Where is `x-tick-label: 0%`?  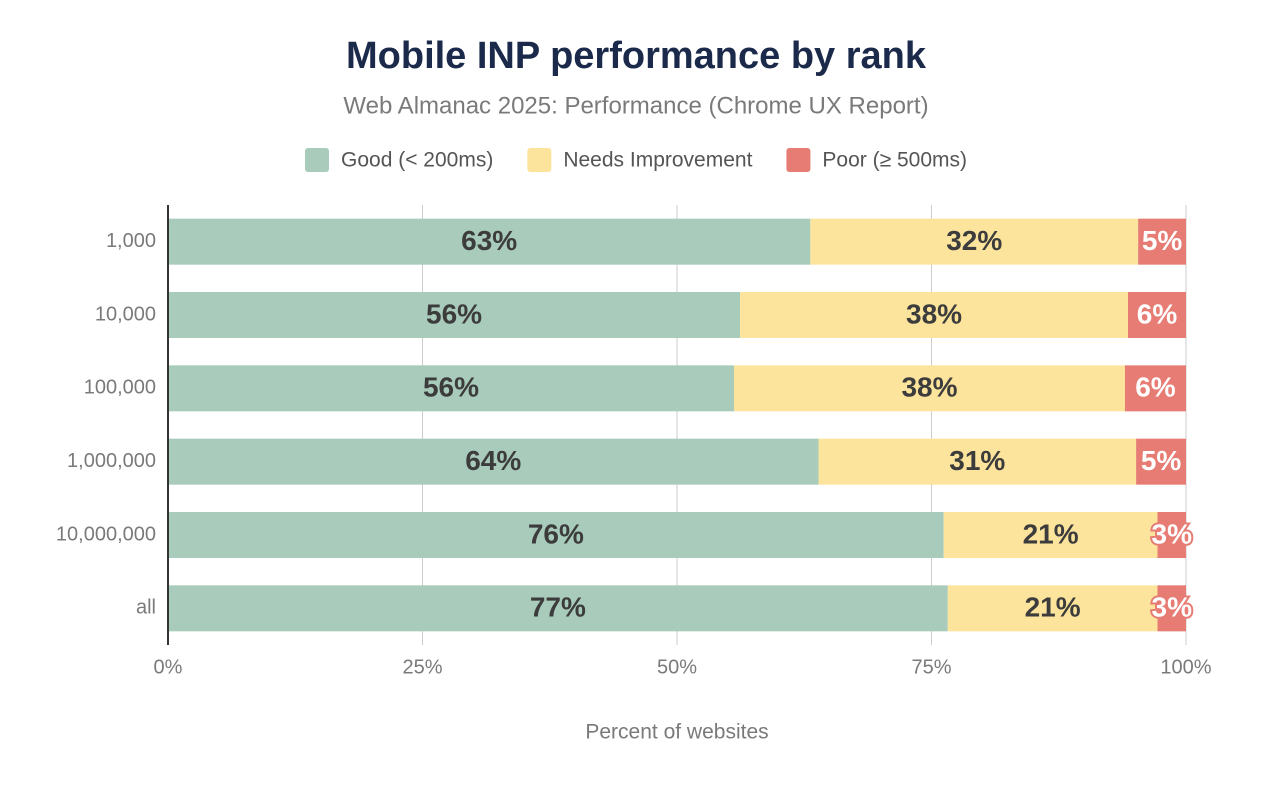 x-tick-label: 0% is located at coordinates (168, 667).